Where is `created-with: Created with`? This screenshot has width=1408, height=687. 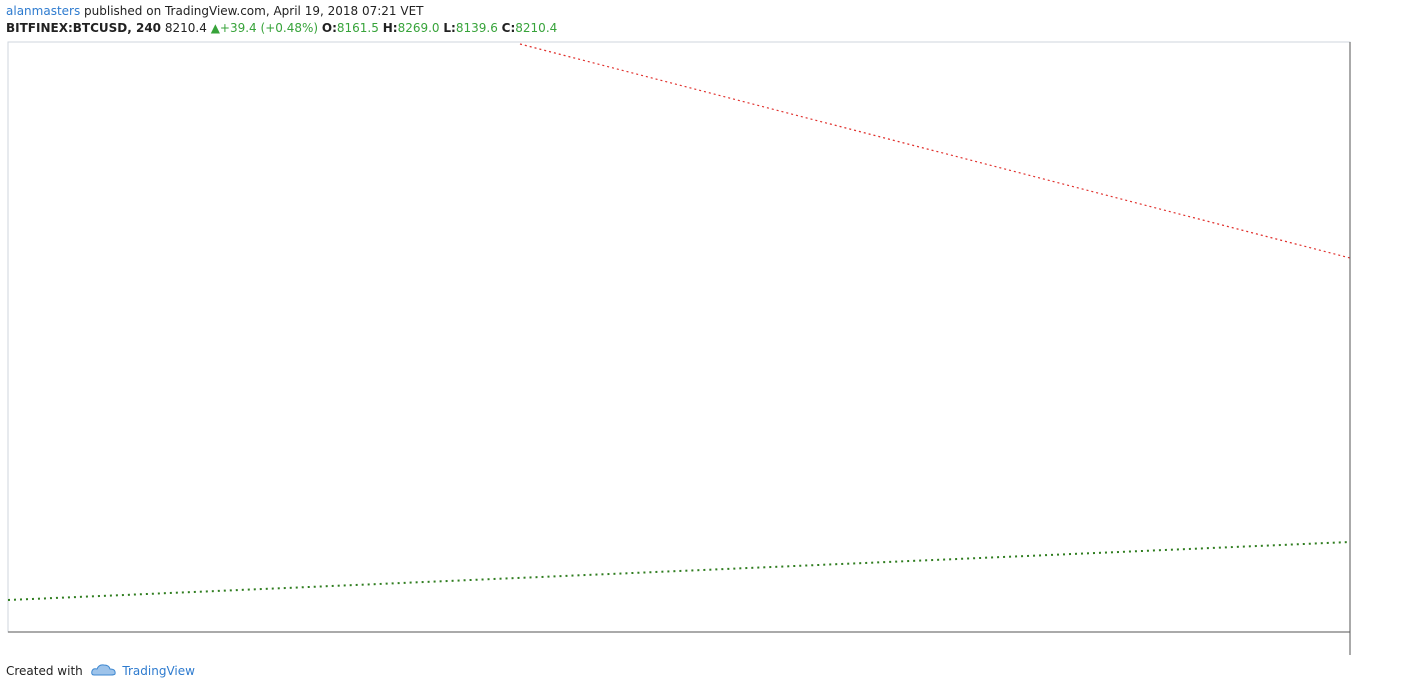 created-with: Created with is located at coordinates (44, 671).